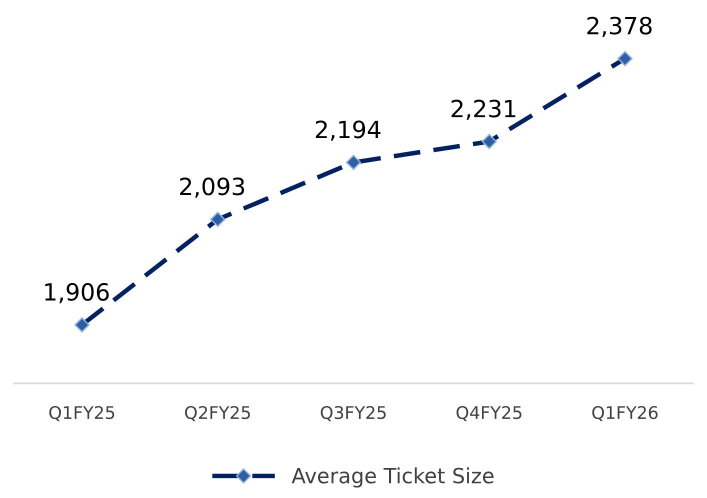 The image size is (707, 498). What do you see at coordinates (489, 414) in the screenshot?
I see `x-tick-label: Q4FY25` at bounding box center [489, 414].